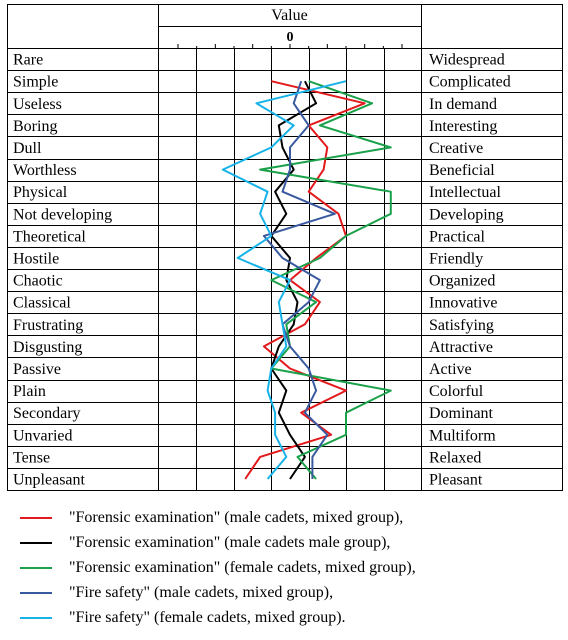 The width and height of the screenshot is (568, 640). Describe the element at coordinates (455, 457) in the screenshot. I see `right-label: Relaxed` at that location.